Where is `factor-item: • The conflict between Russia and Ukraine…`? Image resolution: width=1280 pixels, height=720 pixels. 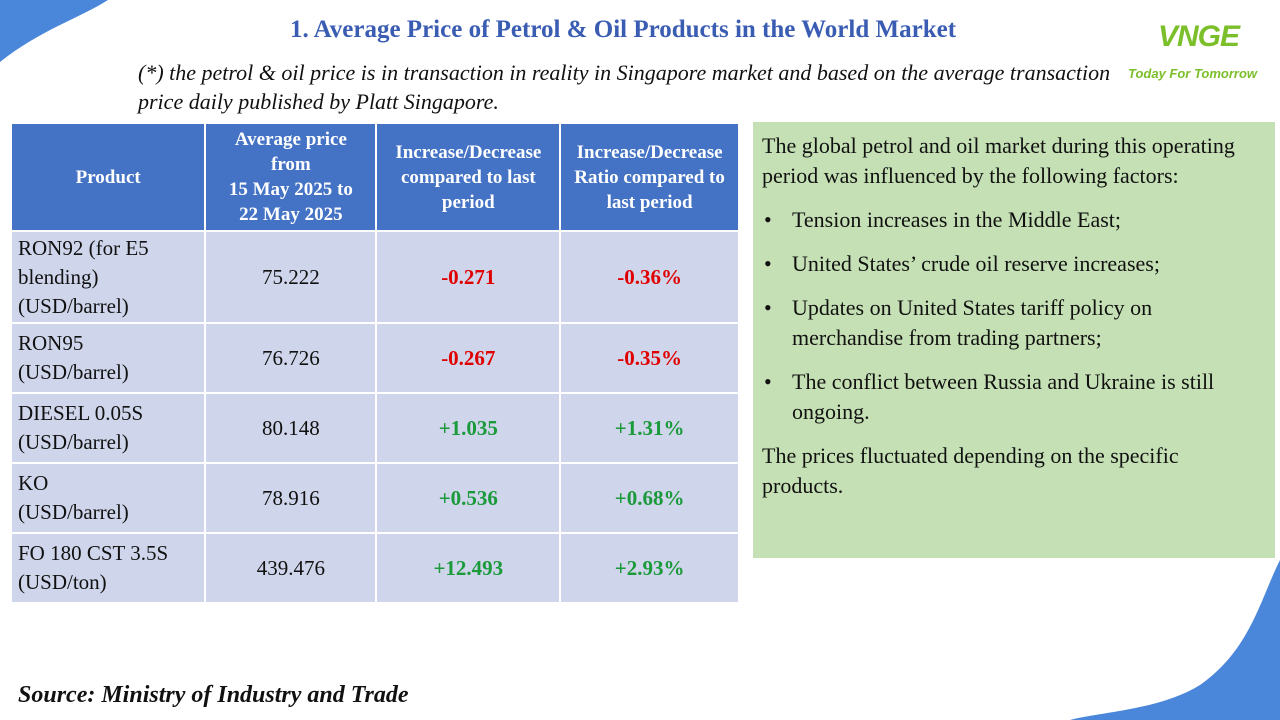
factor-item: • The conflict between Russia and Ukraine… is located at coordinates (1013, 397).